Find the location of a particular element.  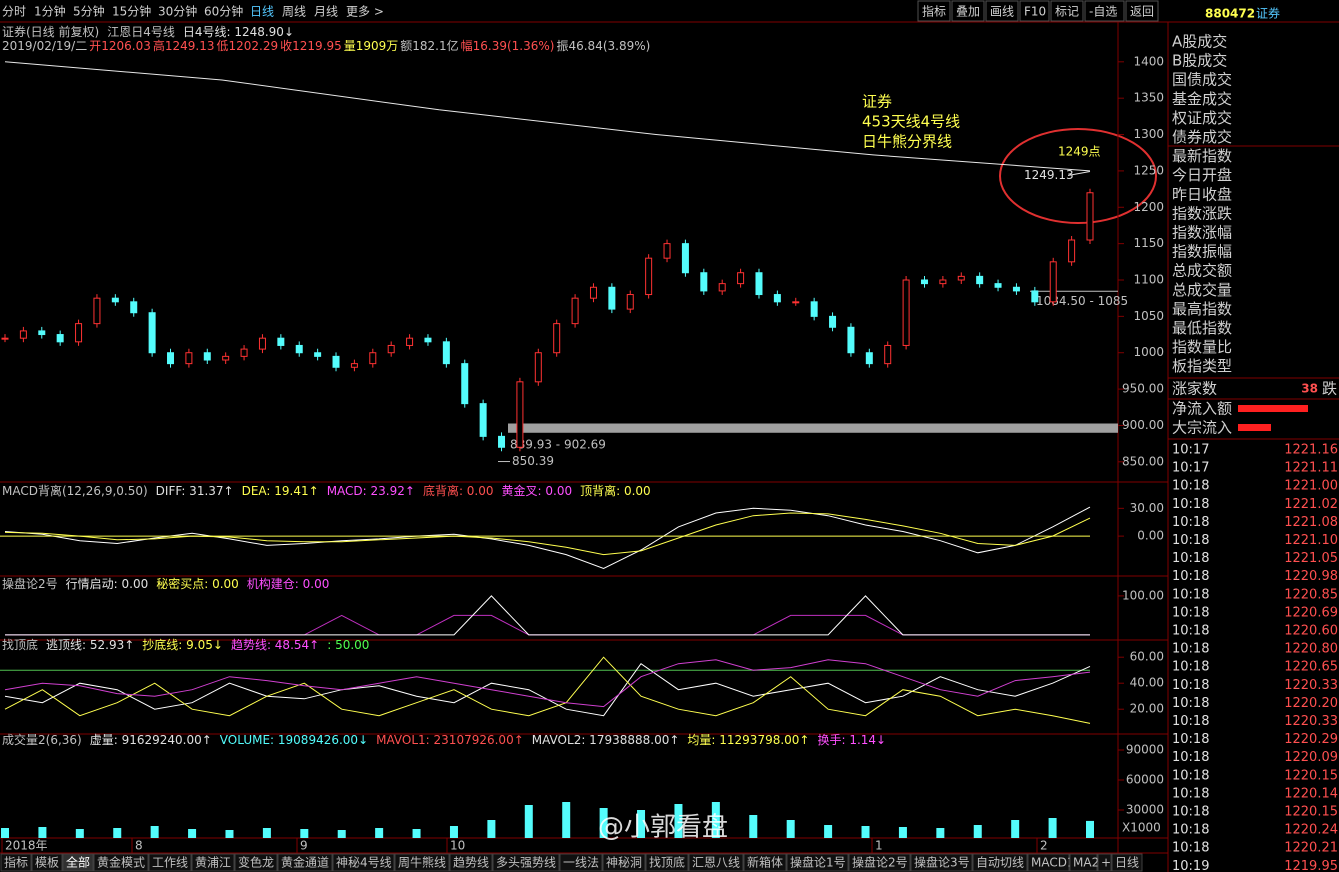

toolbar-tab: 1分钟 is located at coordinates (50, 11).